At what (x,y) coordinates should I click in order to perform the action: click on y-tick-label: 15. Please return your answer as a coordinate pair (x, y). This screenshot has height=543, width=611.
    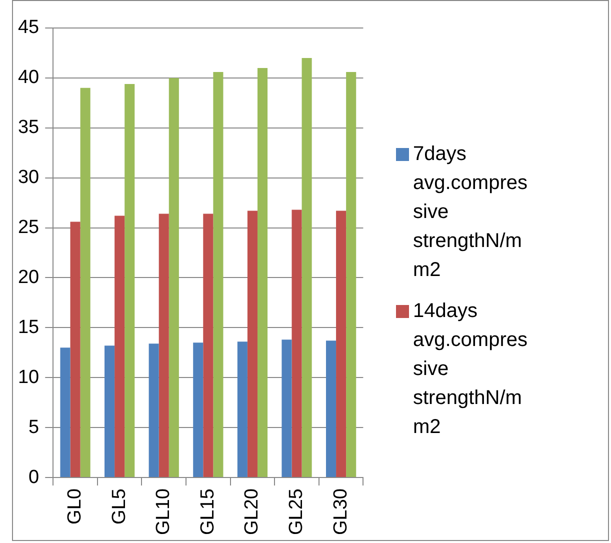
    Looking at the image, I should click on (29, 327).